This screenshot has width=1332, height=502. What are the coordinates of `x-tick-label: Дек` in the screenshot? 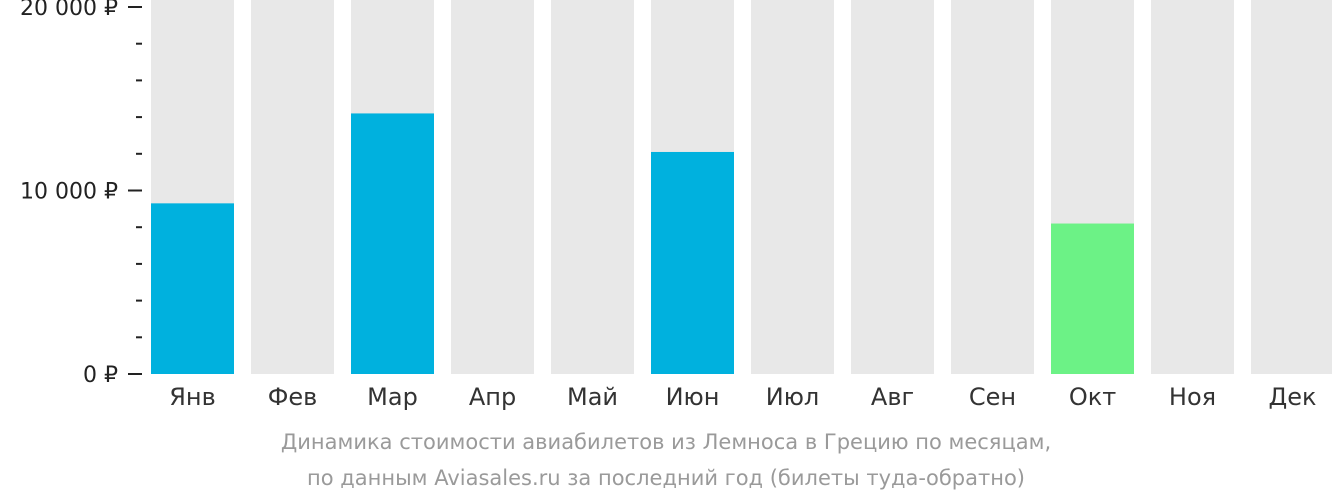 It's located at (1292, 397).